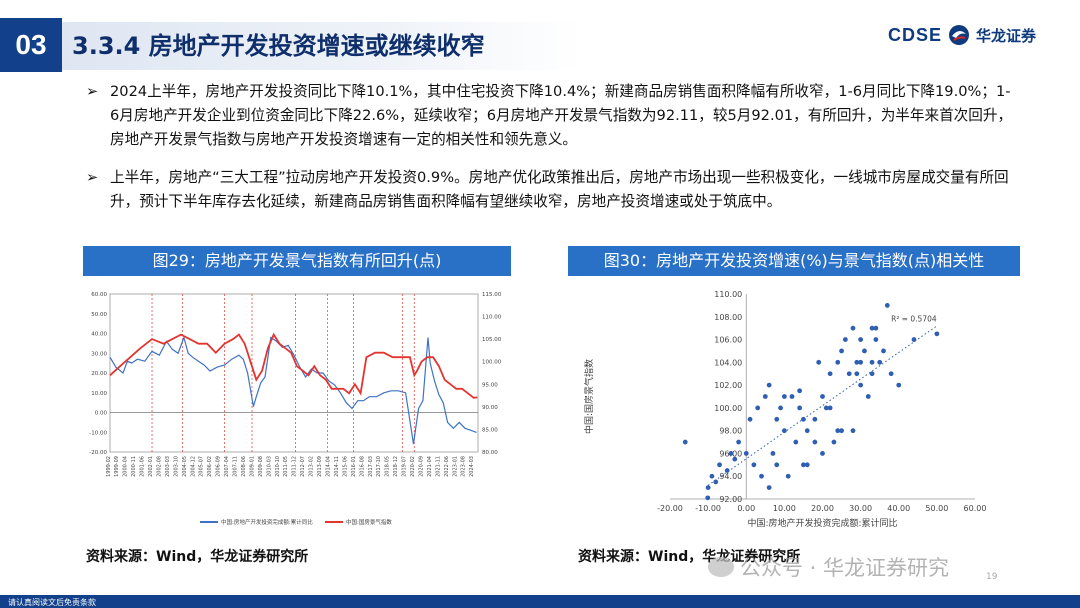  I want to click on y-left-tick-label: 20.00, so click(99, 374).